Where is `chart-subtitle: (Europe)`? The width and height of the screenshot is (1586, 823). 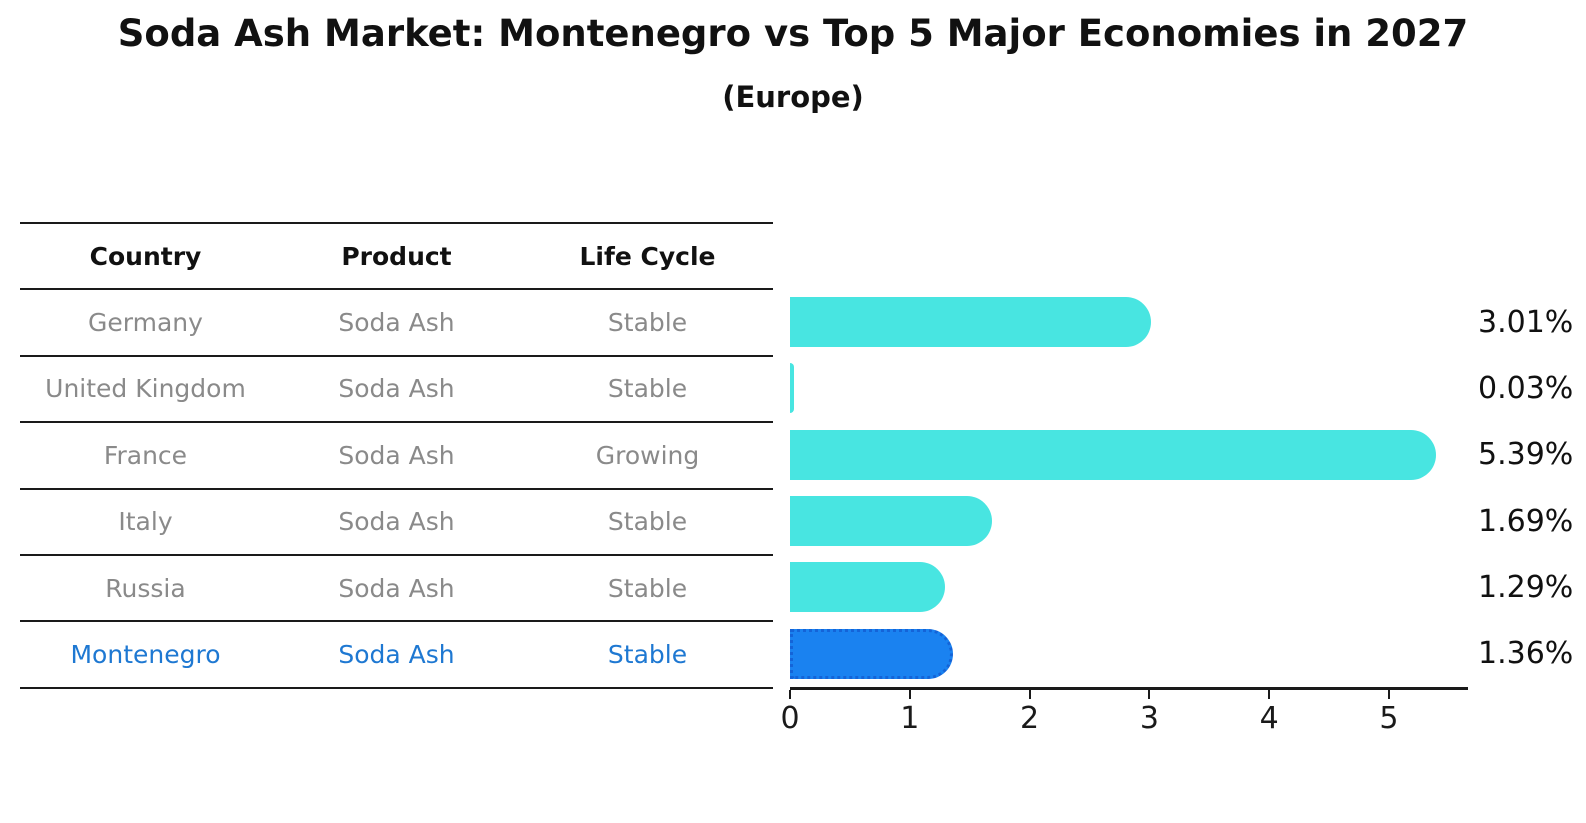 chart-subtitle: (Europe) is located at coordinates (793, 97).